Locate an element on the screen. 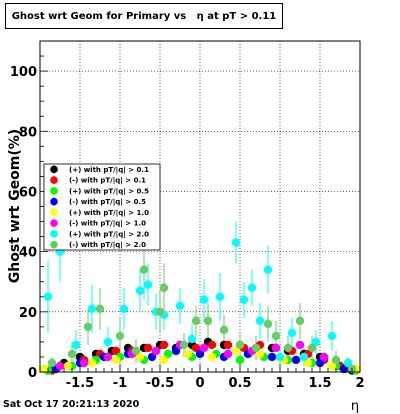 The height and width of the screenshot is (414, 400). footer-date: Sat Oct 17 20:21:13 2020 is located at coordinates (71, 404).